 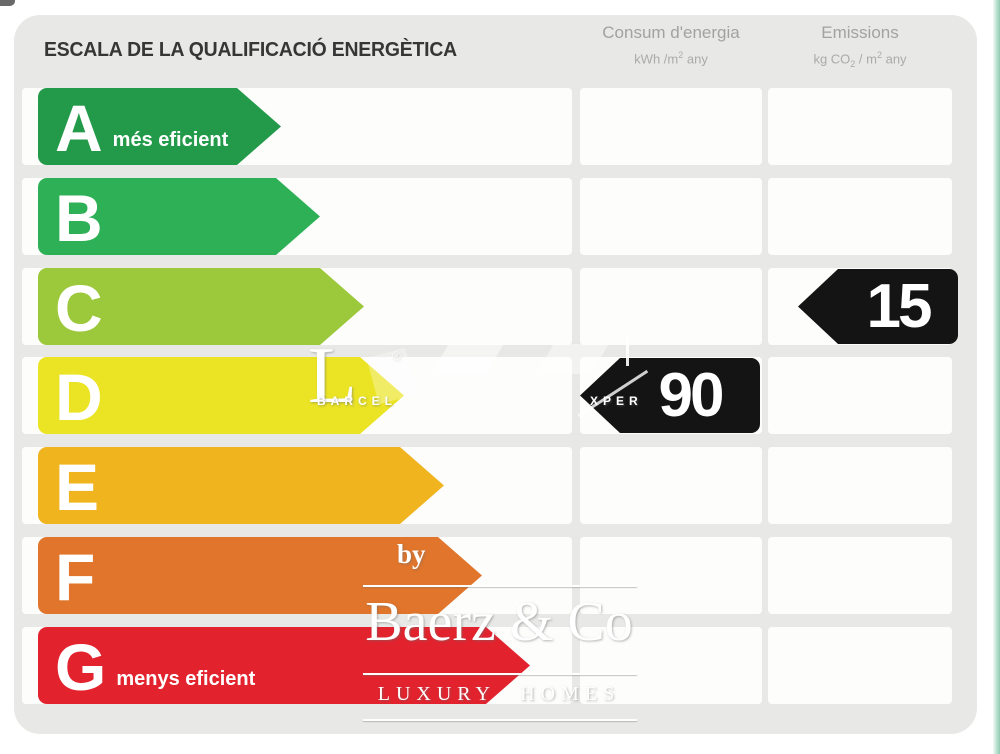 What do you see at coordinates (77, 486) in the screenshot?
I see `scale-letter: E` at bounding box center [77, 486].